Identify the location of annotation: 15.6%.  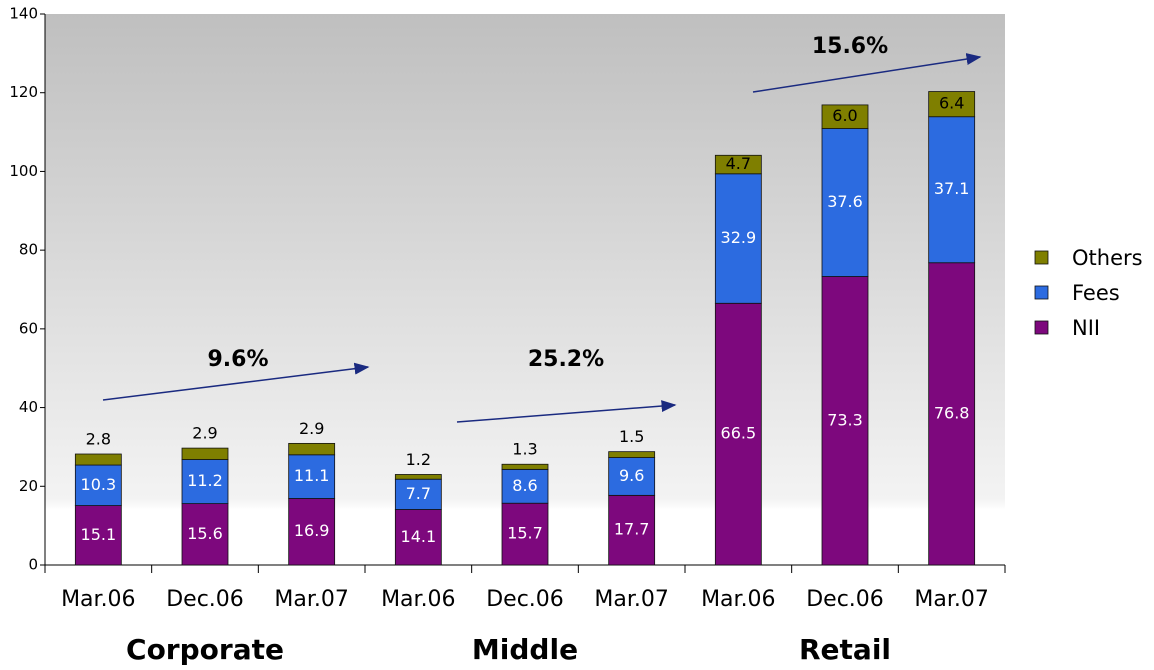
(850, 46).